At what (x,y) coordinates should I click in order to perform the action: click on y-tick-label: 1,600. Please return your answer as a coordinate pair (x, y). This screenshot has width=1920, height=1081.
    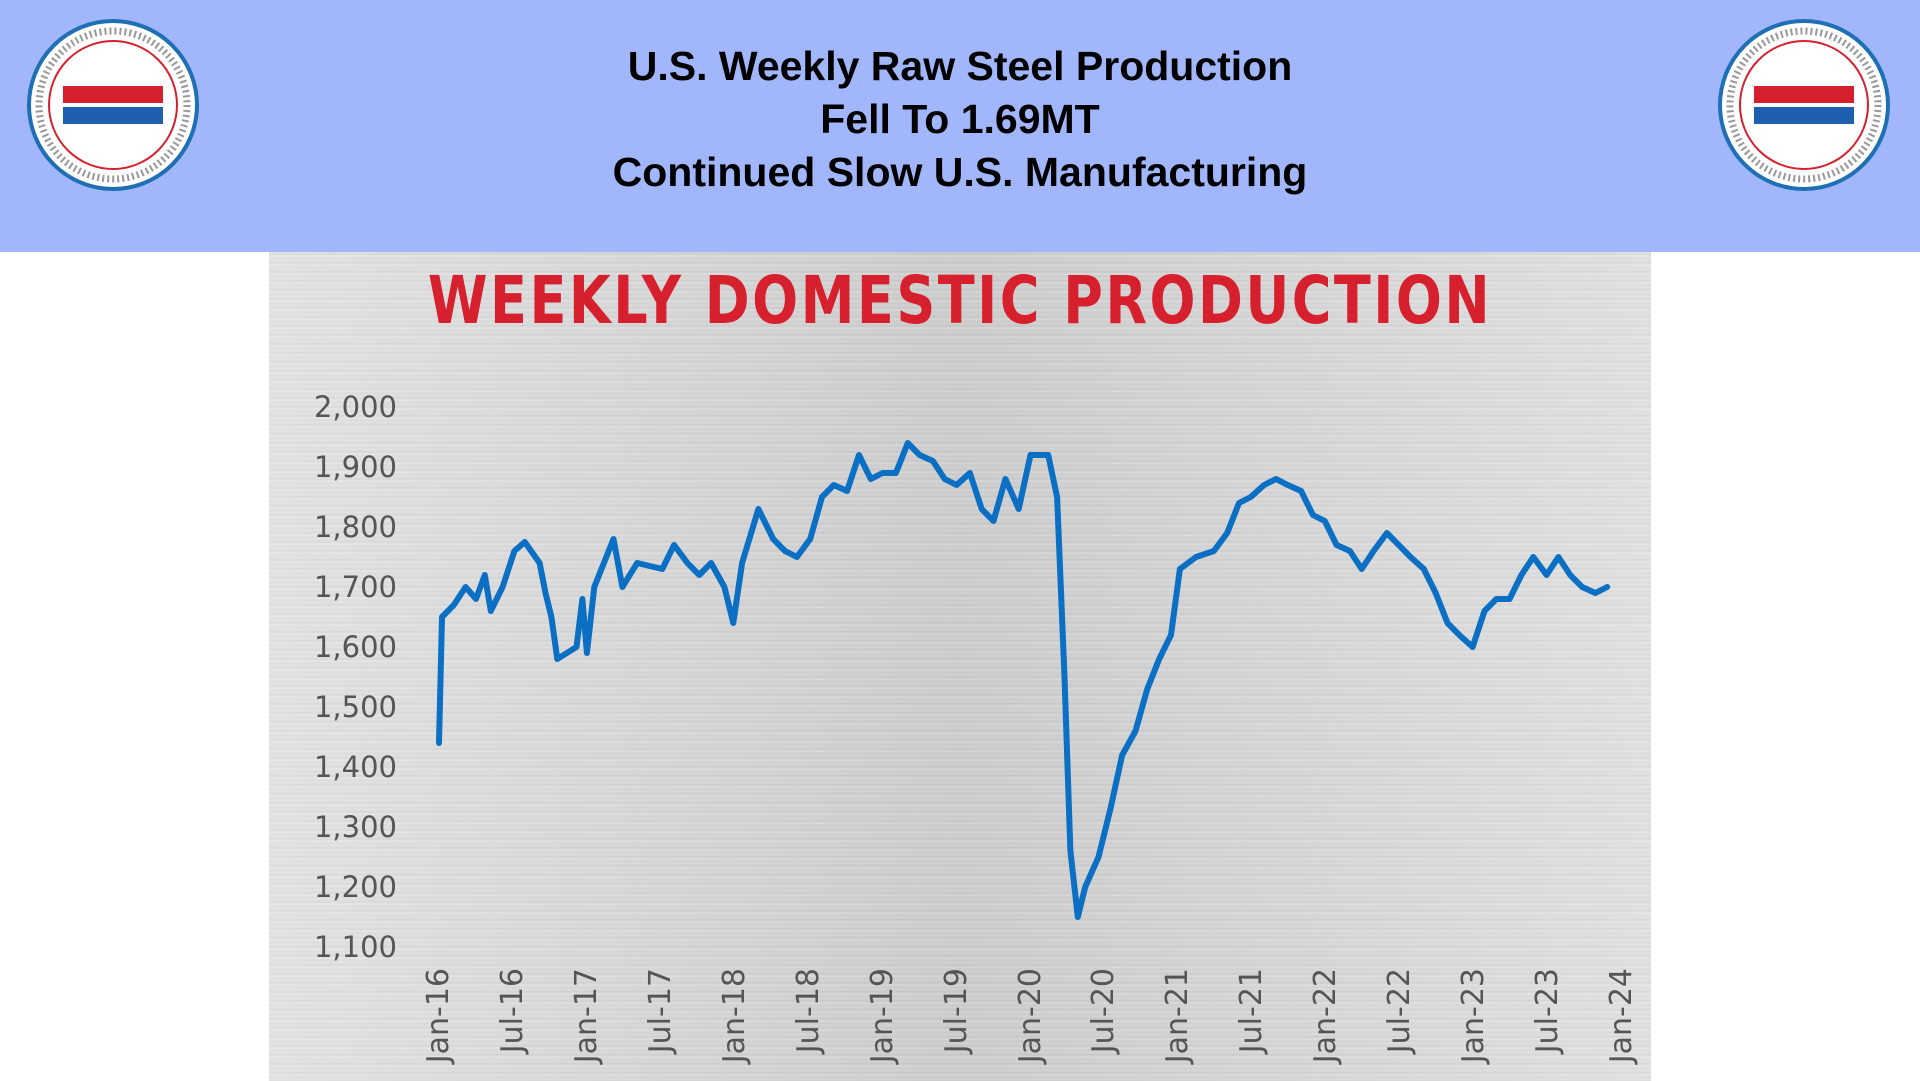
    Looking at the image, I should click on (355, 647).